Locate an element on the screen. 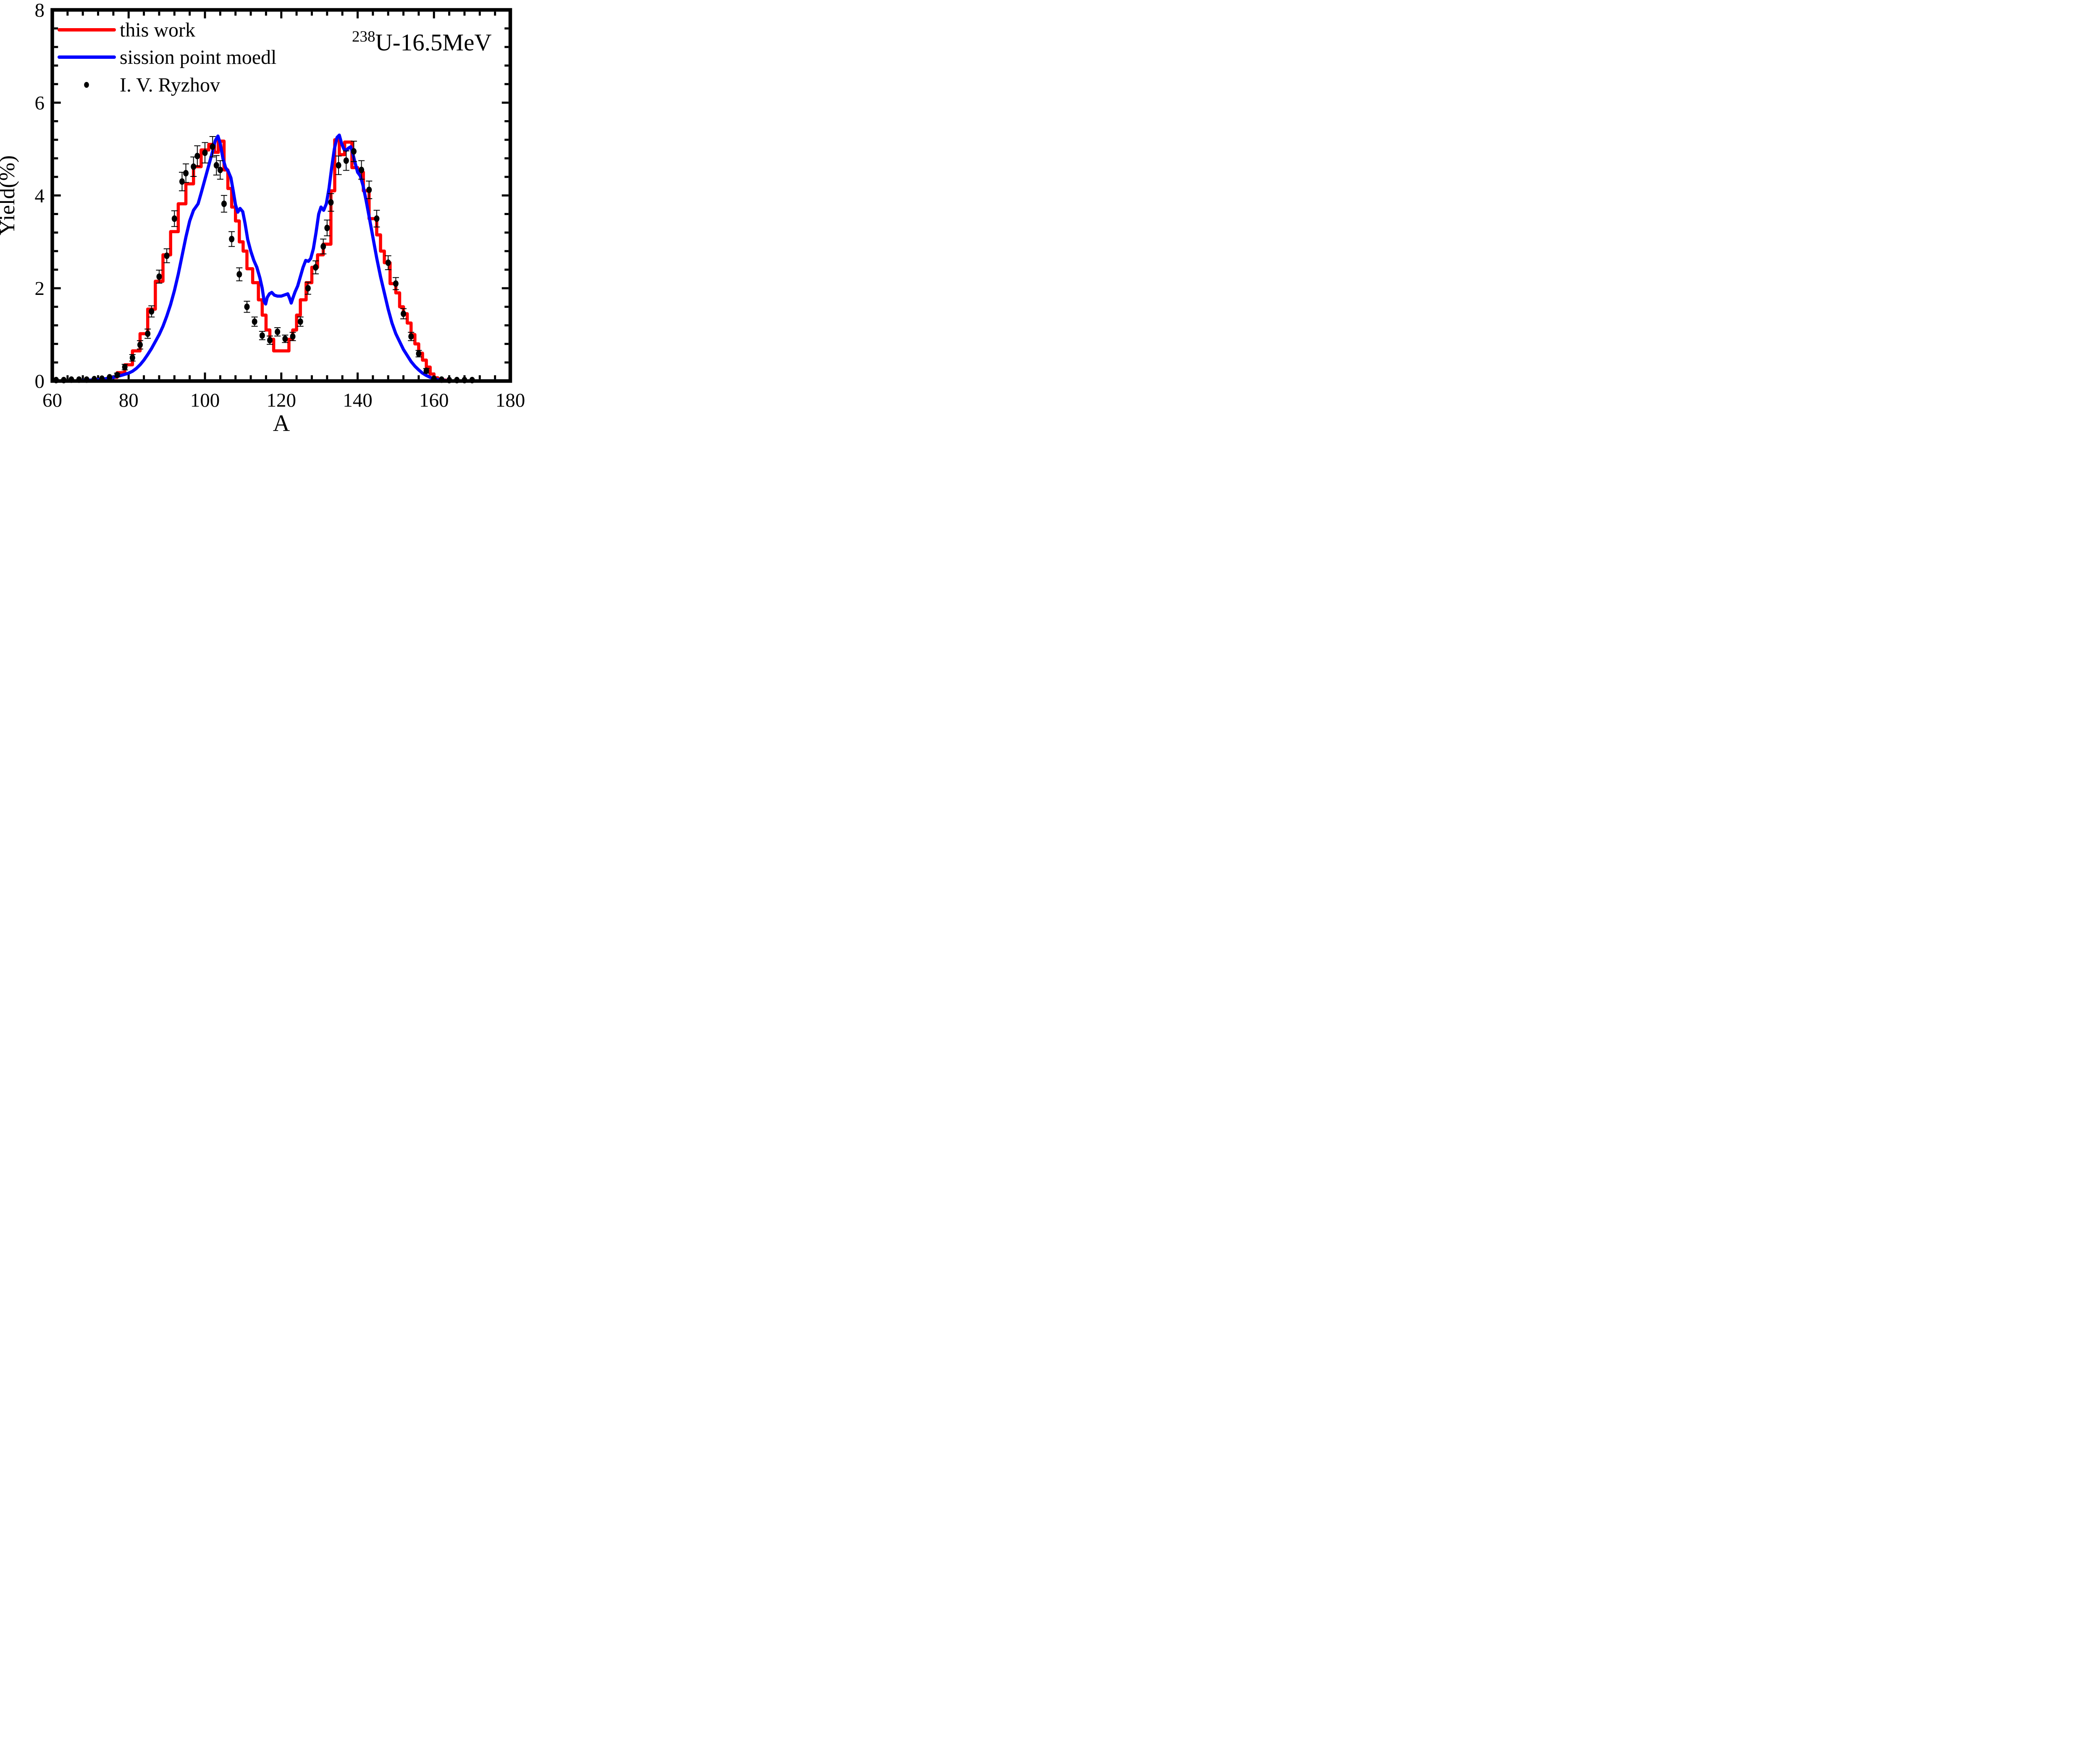 The image size is (2100, 1761). legend-item-i-v-ryzhov: I. V. Ryzhov is located at coordinates (152, 85).